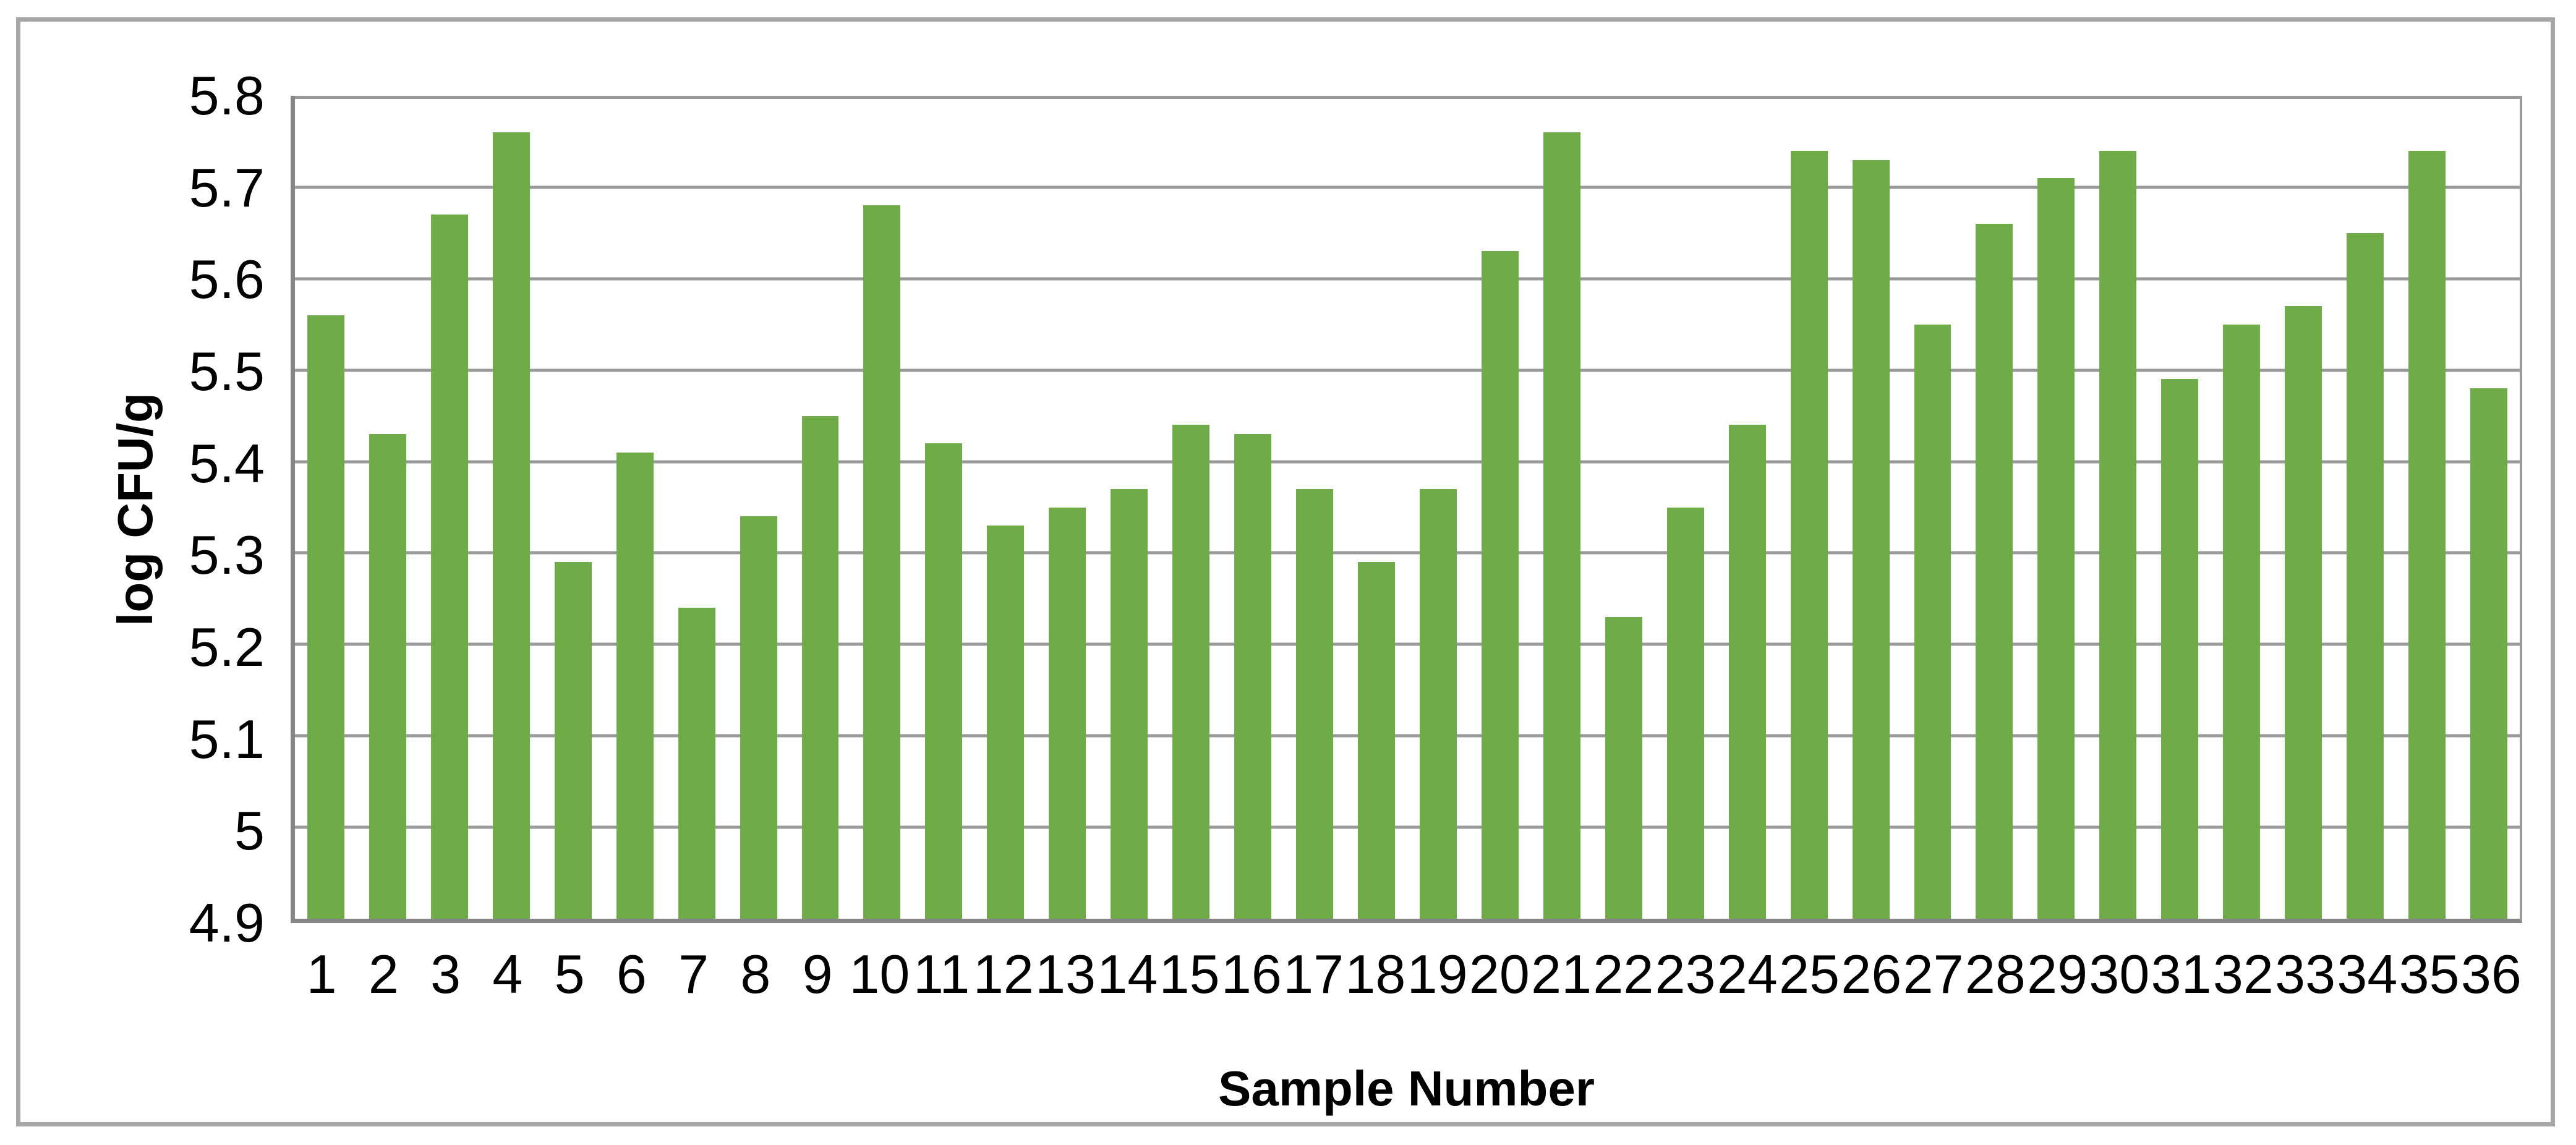  What do you see at coordinates (1407, 736) in the screenshot?
I see `gridline-5.1` at bounding box center [1407, 736].